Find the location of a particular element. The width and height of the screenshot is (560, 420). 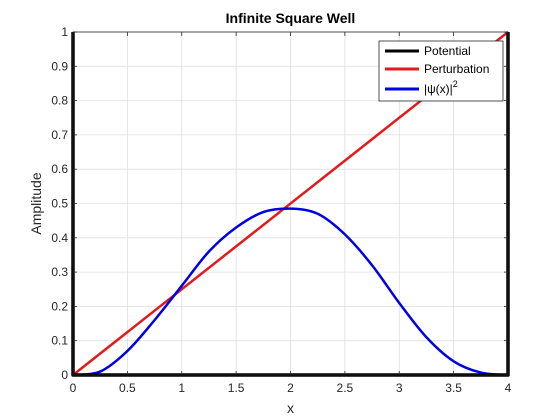

x-tick-label: 3 is located at coordinates (399, 388).